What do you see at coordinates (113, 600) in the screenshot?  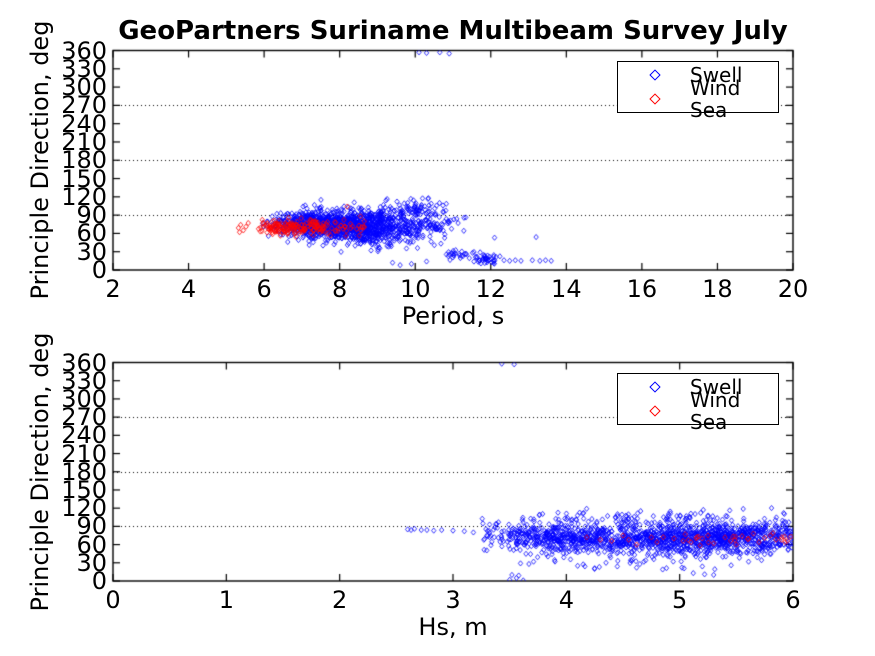 I see `x-tick-label: 0` at bounding box center [113, 600].